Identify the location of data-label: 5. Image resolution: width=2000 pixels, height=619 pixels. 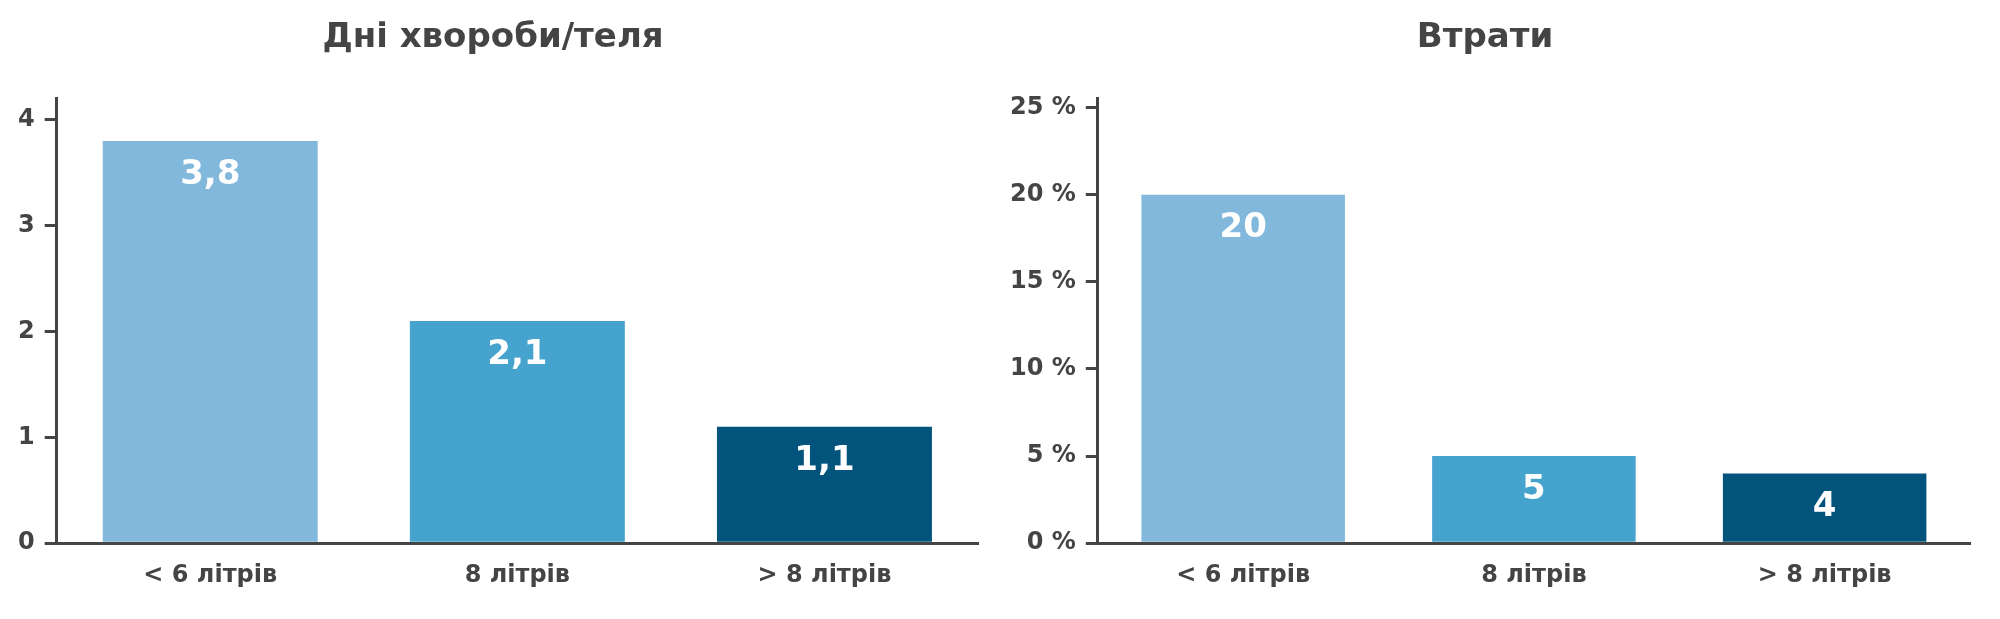
(1534, 486).